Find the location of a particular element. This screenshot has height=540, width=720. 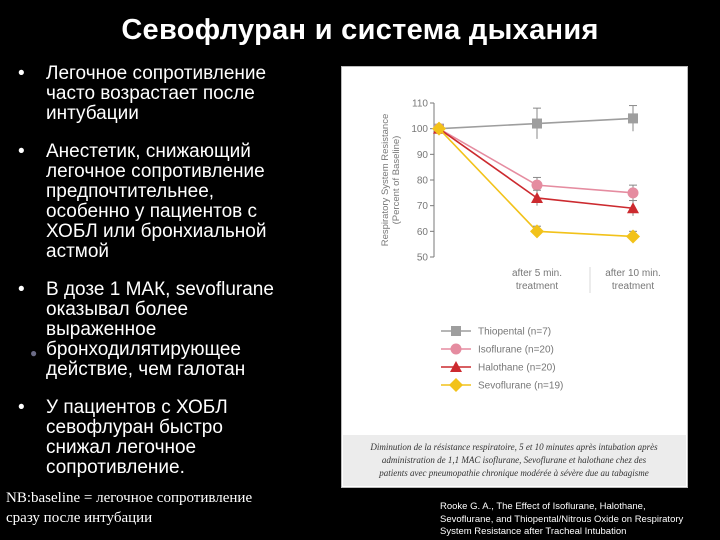

caption-box is located at coordinates (514, 460).